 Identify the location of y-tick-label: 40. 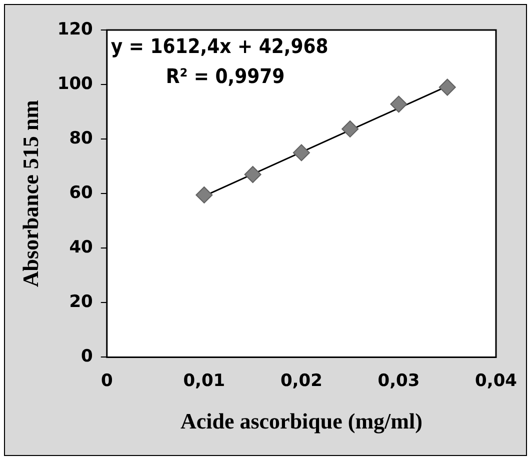
(81, 248).